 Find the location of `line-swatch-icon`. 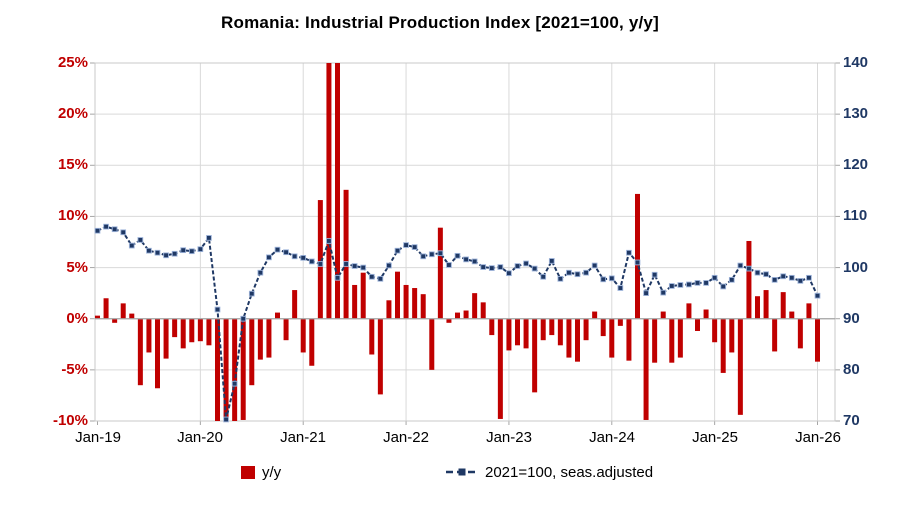

line-swatch-icon is located at coordinates (462, 472).